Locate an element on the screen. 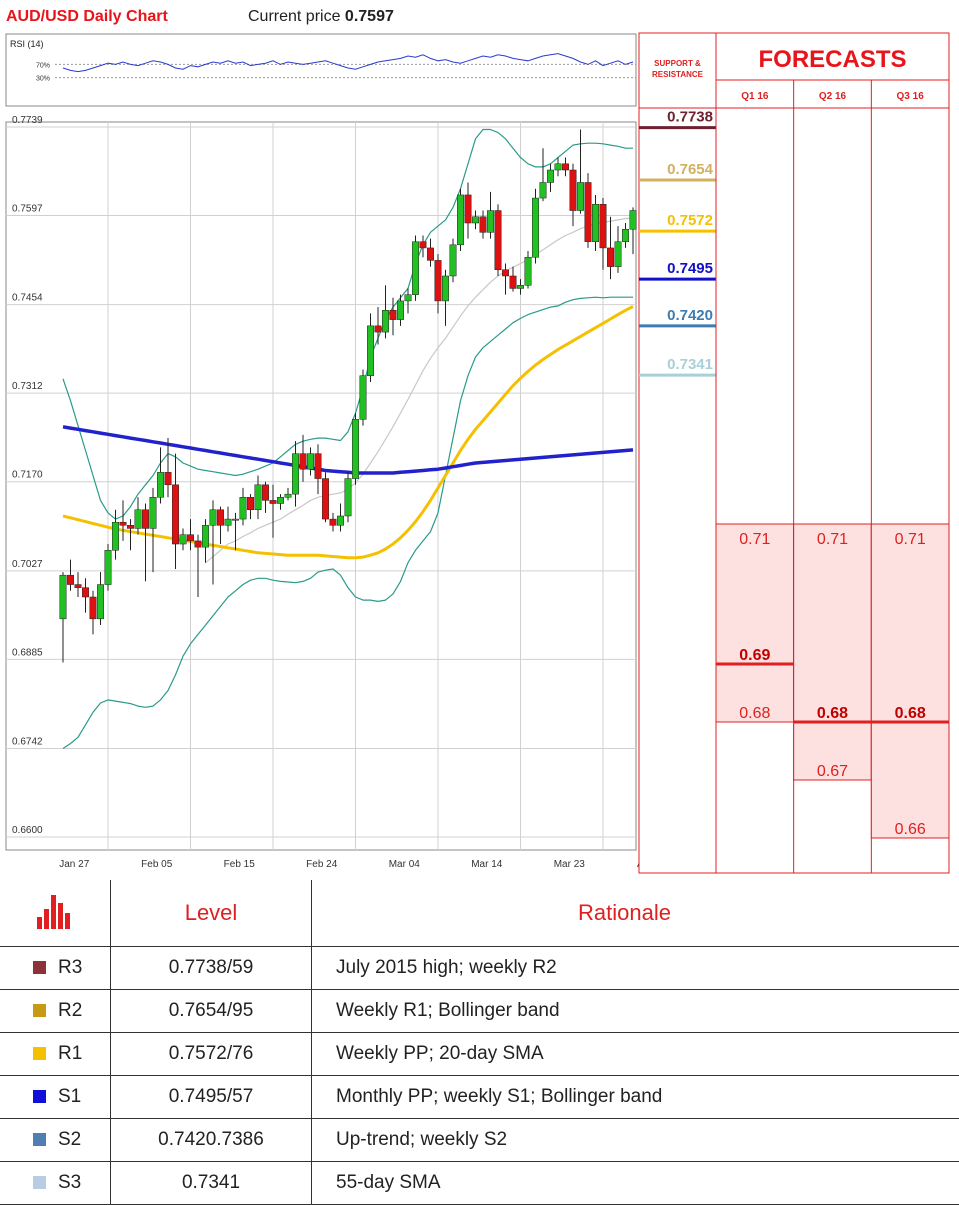 The image size is (959, 1205). sr-level-label: 0.7495 is located at coordinates (690, 268).